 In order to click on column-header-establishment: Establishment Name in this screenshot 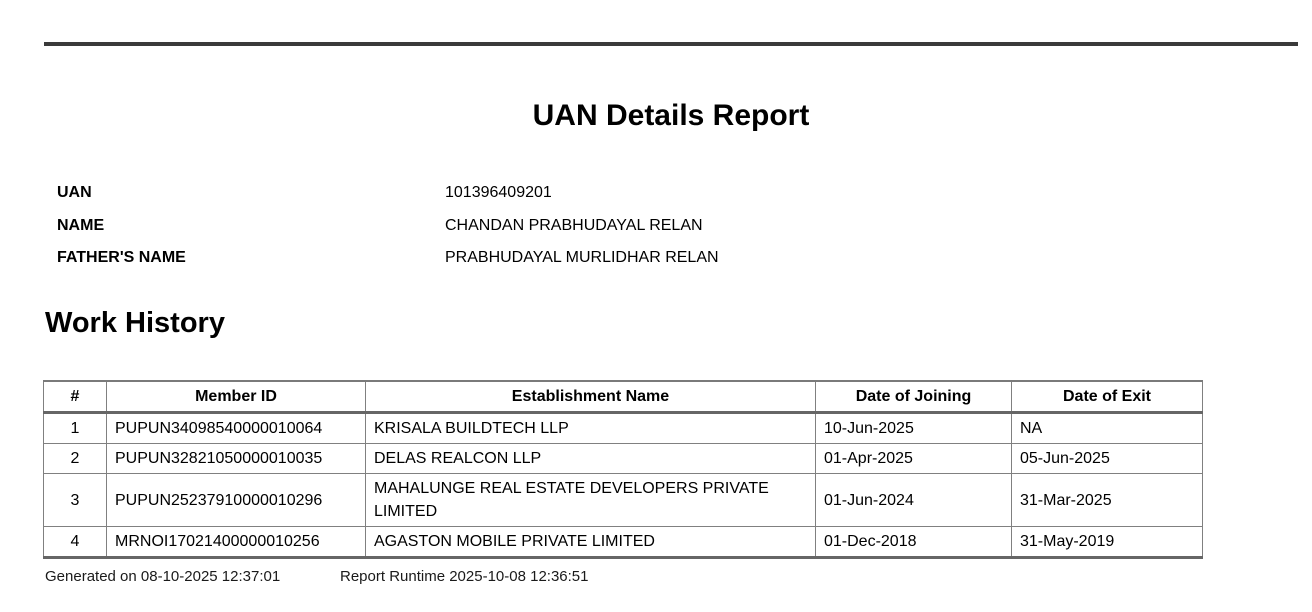, I will do `click(590, 397)`.